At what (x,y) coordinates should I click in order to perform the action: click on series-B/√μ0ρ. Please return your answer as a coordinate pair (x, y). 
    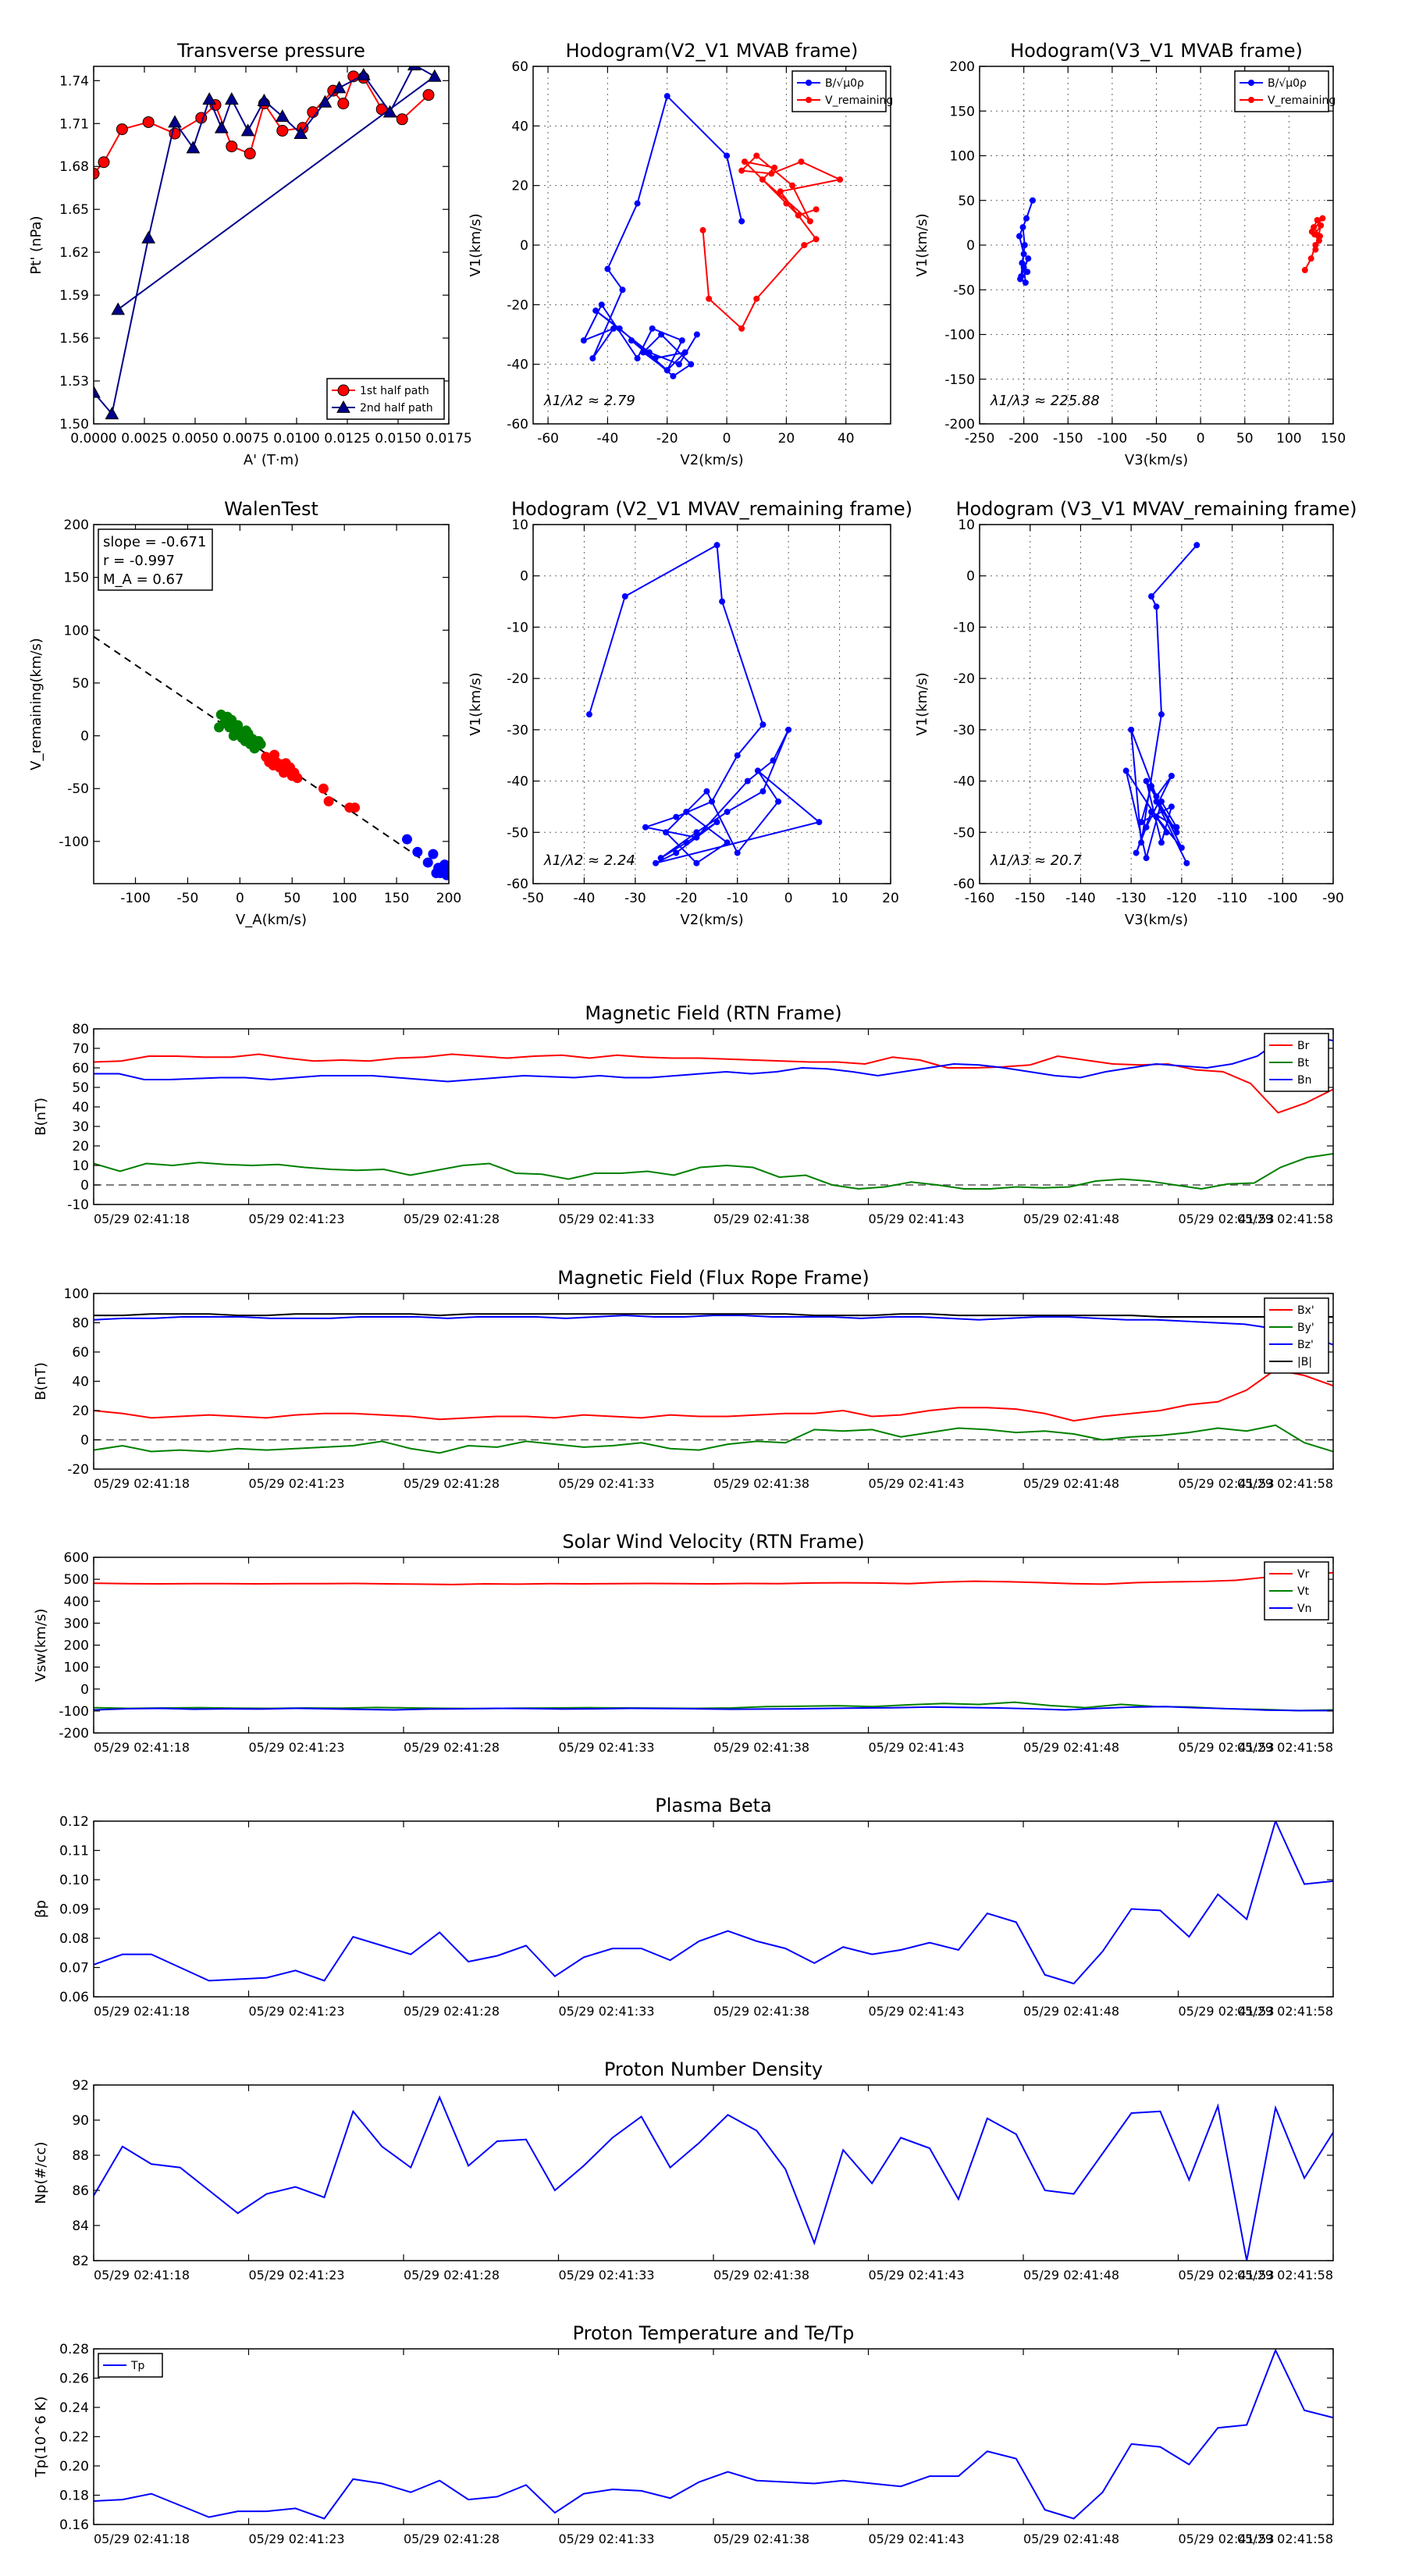
    Looking at the image, I should click on (1026, 241).